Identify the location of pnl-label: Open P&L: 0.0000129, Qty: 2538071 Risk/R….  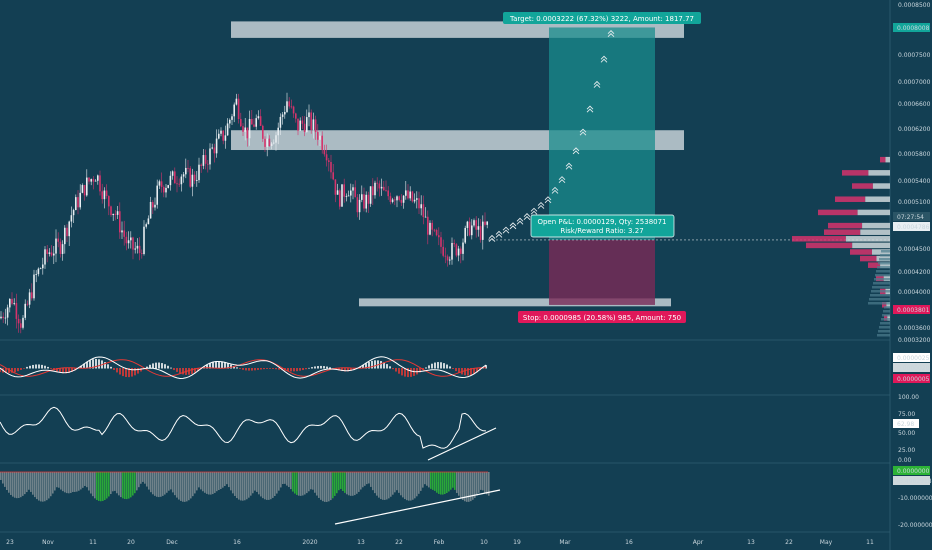
(602, 226).